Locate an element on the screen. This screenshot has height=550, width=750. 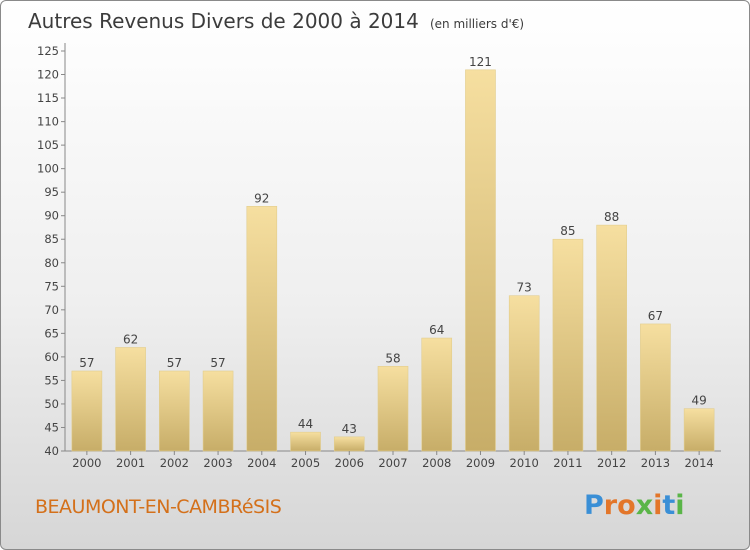
x-tick-label-2010: 2010 is located at coordinates (524, 463).